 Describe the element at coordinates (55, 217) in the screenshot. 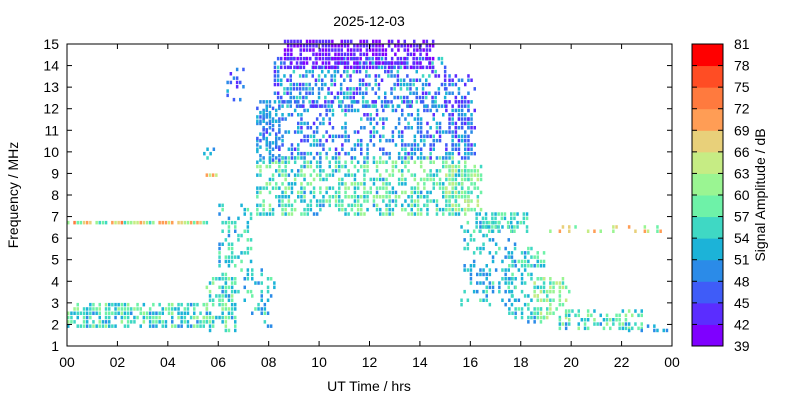

I see `y-tick-label: 7` at that location.